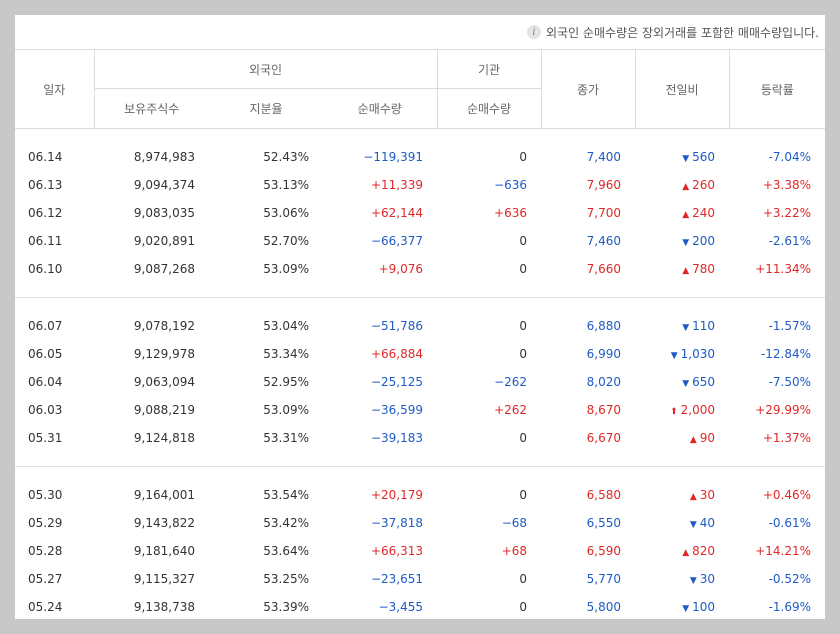  Describe the element at coordinates (151, 108) in the screenshot. I see `col-shares-held: 보유주식수` at that location.